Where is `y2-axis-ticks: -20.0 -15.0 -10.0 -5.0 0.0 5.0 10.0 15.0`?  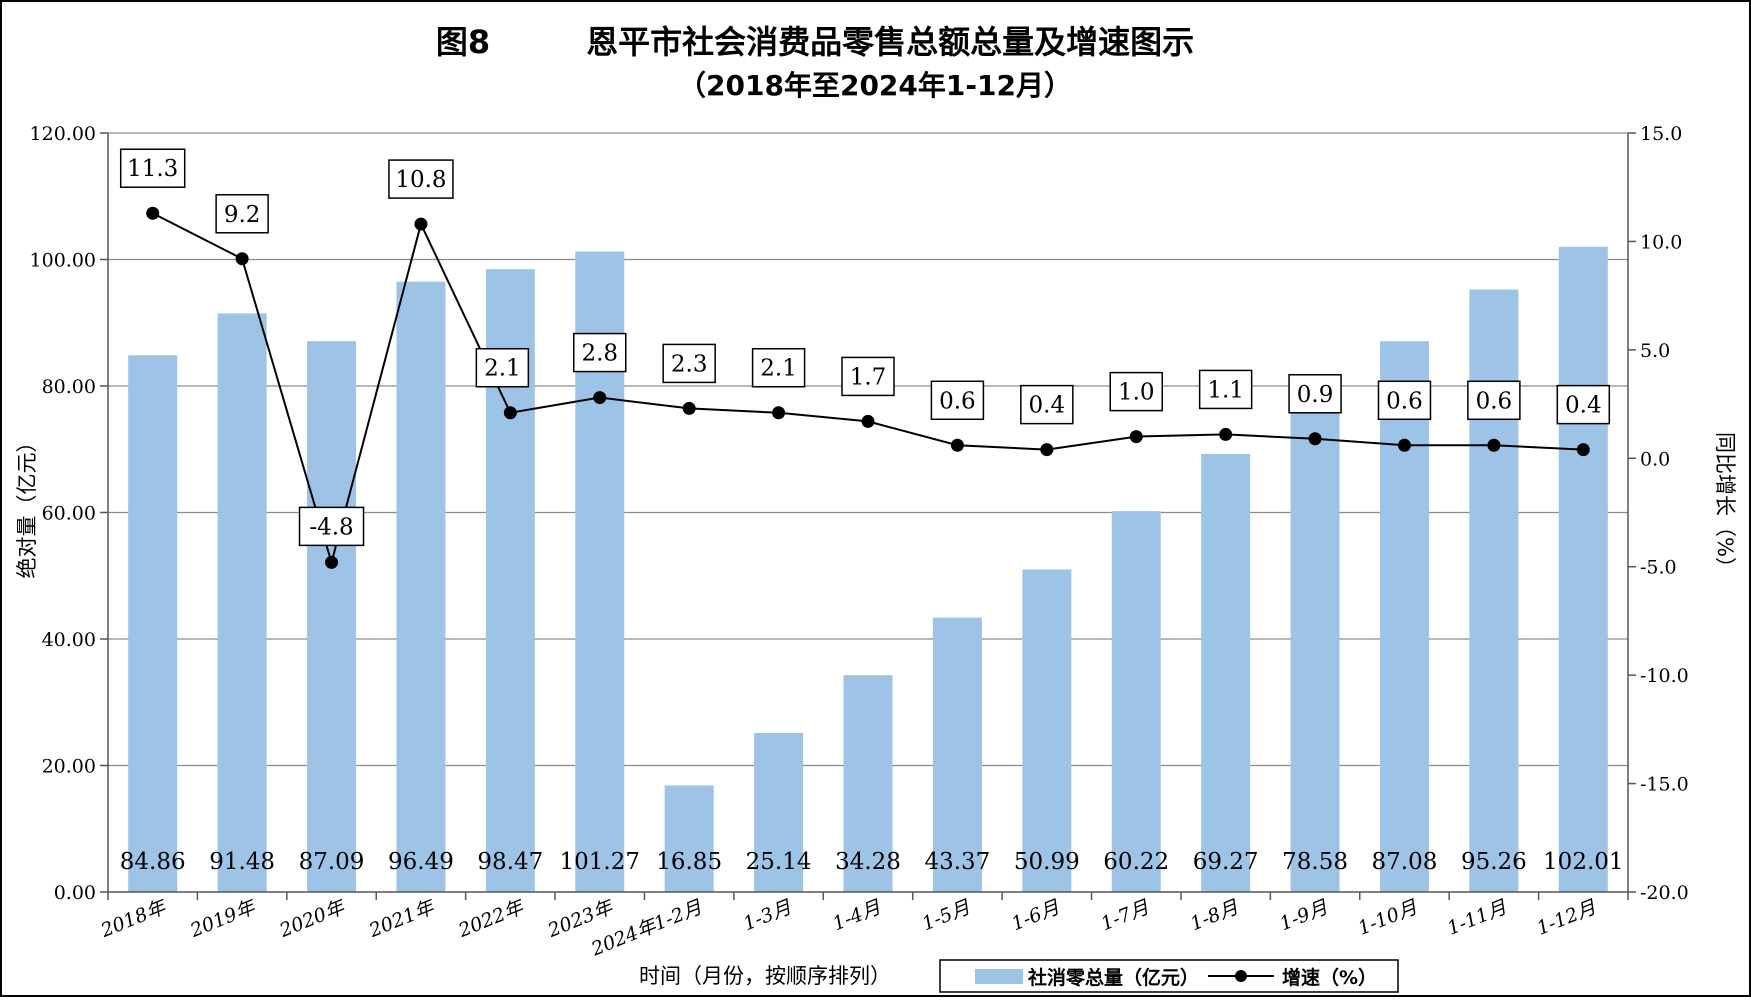 y2-axis-ticks: -20.0 -15.0 -10.0 -5.0 0.0 5.0 10.0 15.0 is located at coordinates (1658, 513).